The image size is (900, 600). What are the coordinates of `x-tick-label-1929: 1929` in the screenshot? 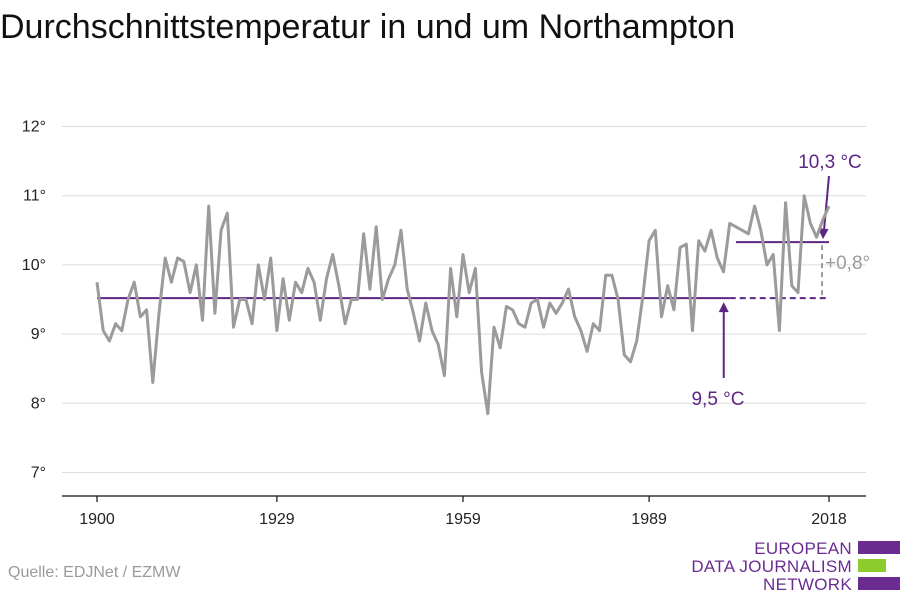 It's located at (277, 519).